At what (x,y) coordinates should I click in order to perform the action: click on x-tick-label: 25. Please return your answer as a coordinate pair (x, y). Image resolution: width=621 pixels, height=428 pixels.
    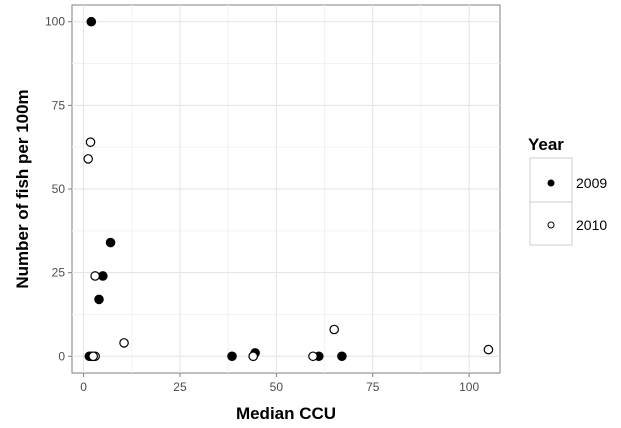
    Looking at the image, I should click on (180, 387).